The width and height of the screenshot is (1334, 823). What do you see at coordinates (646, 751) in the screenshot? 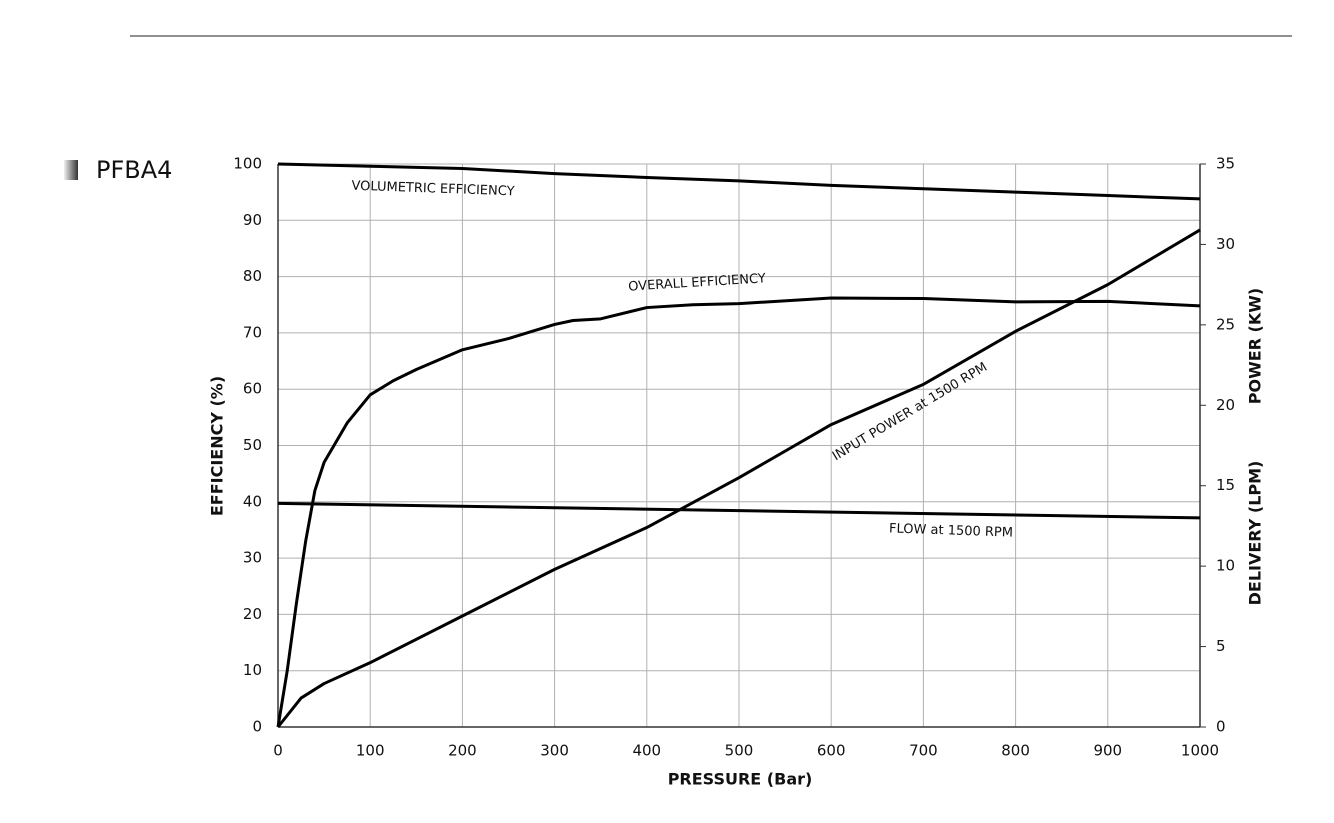
I see `x-tick-label: 400` at bounding box center [646, 751].